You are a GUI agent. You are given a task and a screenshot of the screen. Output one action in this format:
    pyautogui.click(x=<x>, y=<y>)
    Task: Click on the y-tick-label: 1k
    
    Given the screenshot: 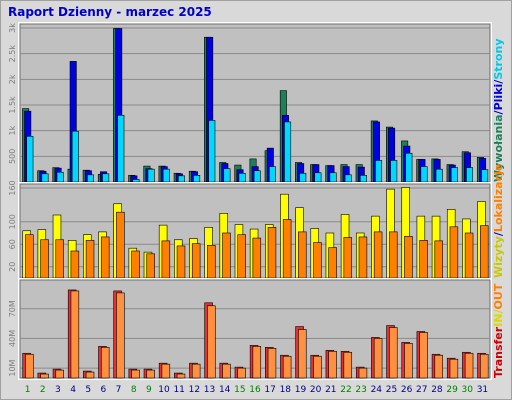 What is the action you would take?
    pyautogui.click(x=12, y=130)
    